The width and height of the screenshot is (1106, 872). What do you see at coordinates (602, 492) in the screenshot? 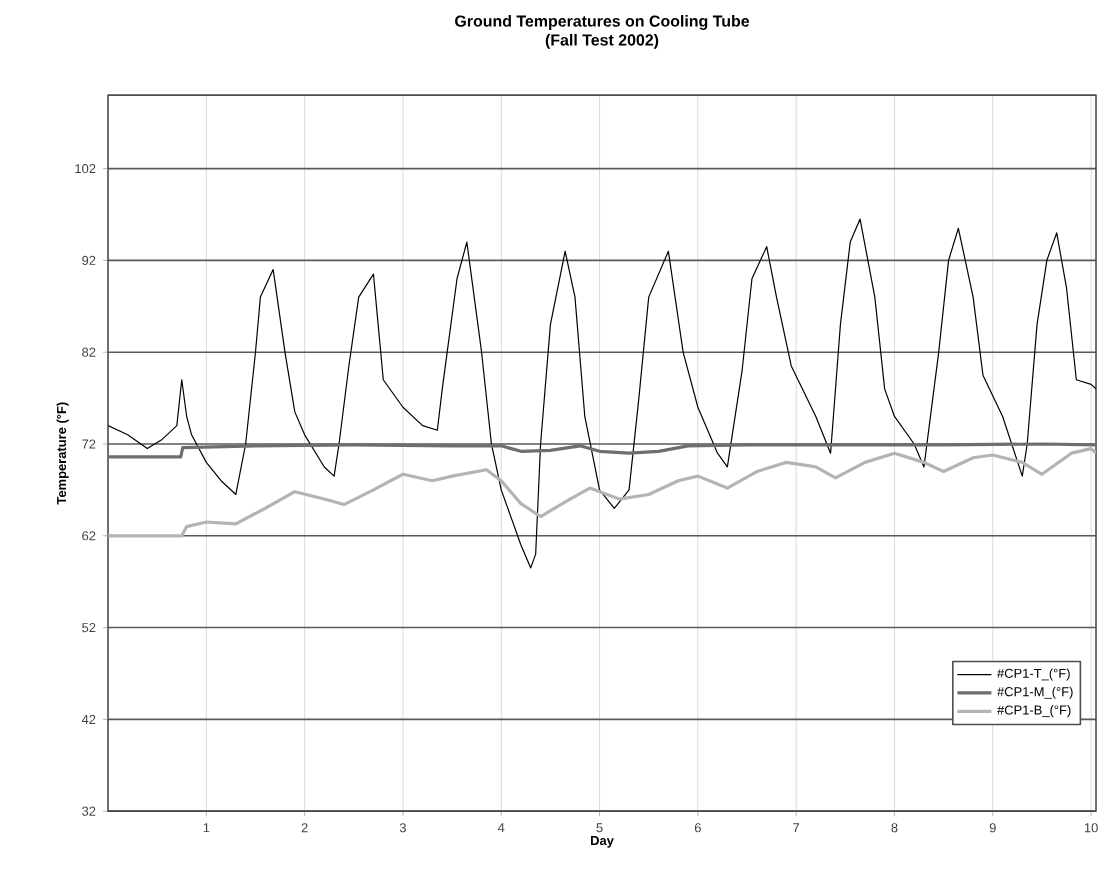
I see `line-series` at bounding box center [602, 492].